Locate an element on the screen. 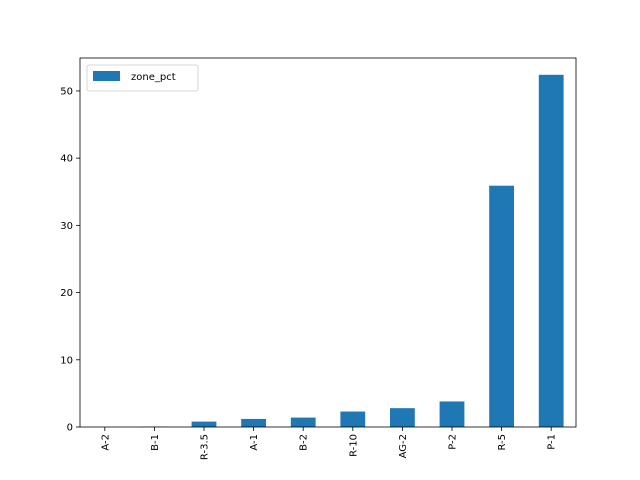  x-tick-label: R-3.5 is located at coordinates (205, 447).